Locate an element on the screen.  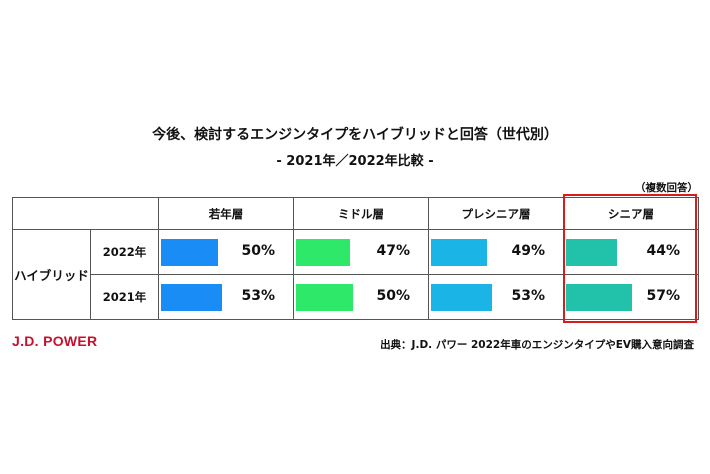
table-row: 2021年 53% 50% 53% 57% is located at coordinates (356, 297).